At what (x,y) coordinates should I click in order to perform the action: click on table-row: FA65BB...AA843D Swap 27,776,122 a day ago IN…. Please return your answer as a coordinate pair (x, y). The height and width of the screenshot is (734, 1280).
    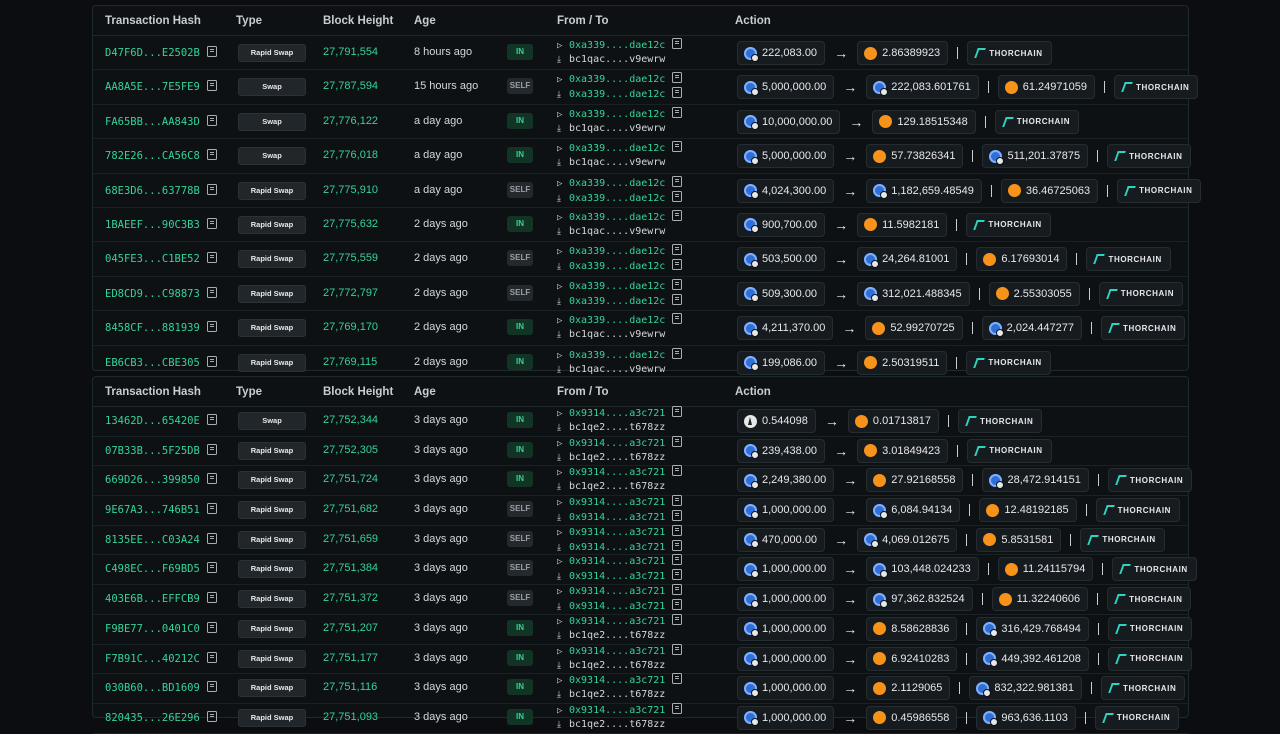
    Looking at the image, I should click on (640, 122).